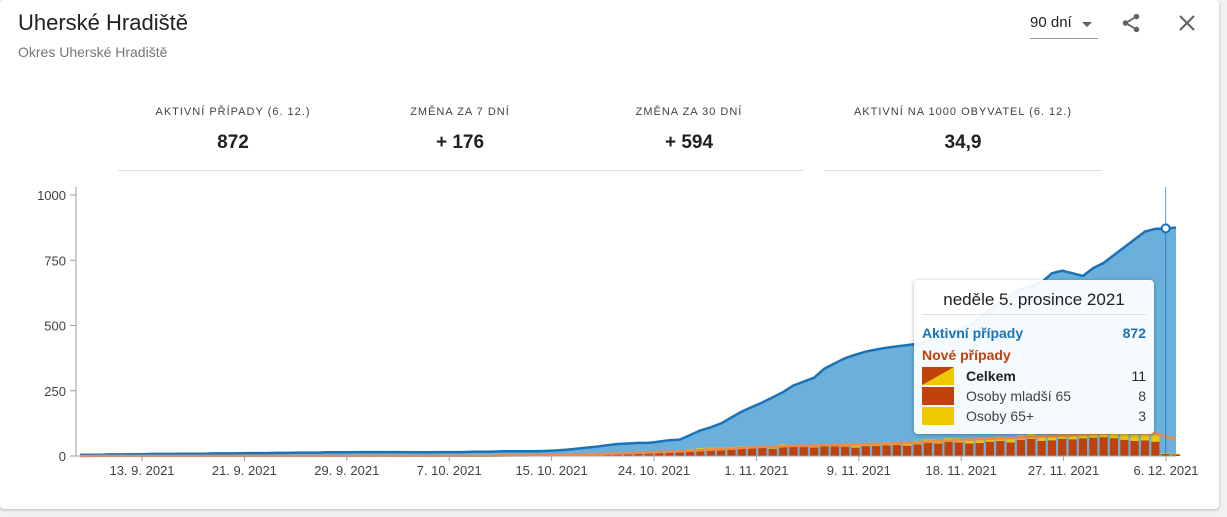 The height and width of the screenshot is (517, 1227). What do you see at coordinates (103, 22) in the screenshot?
I see `page-title: Uherské Hradiště` at bounding box center [103, 22].